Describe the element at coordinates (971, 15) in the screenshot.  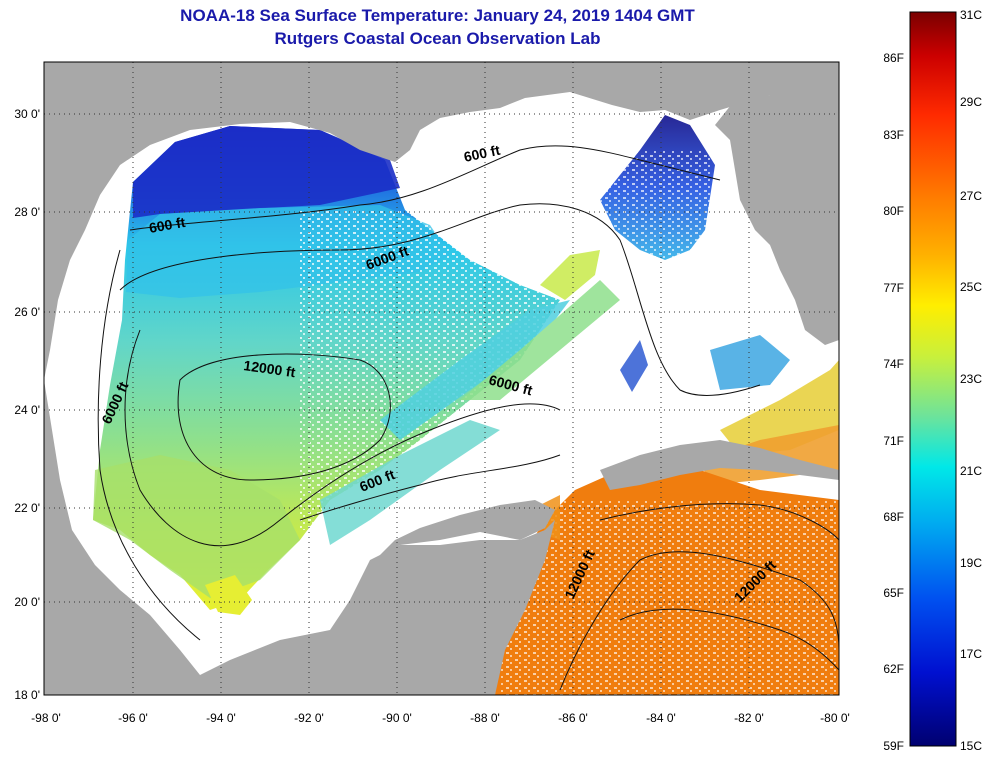
I see `colorbar-celsius-label: 31C` at that location.